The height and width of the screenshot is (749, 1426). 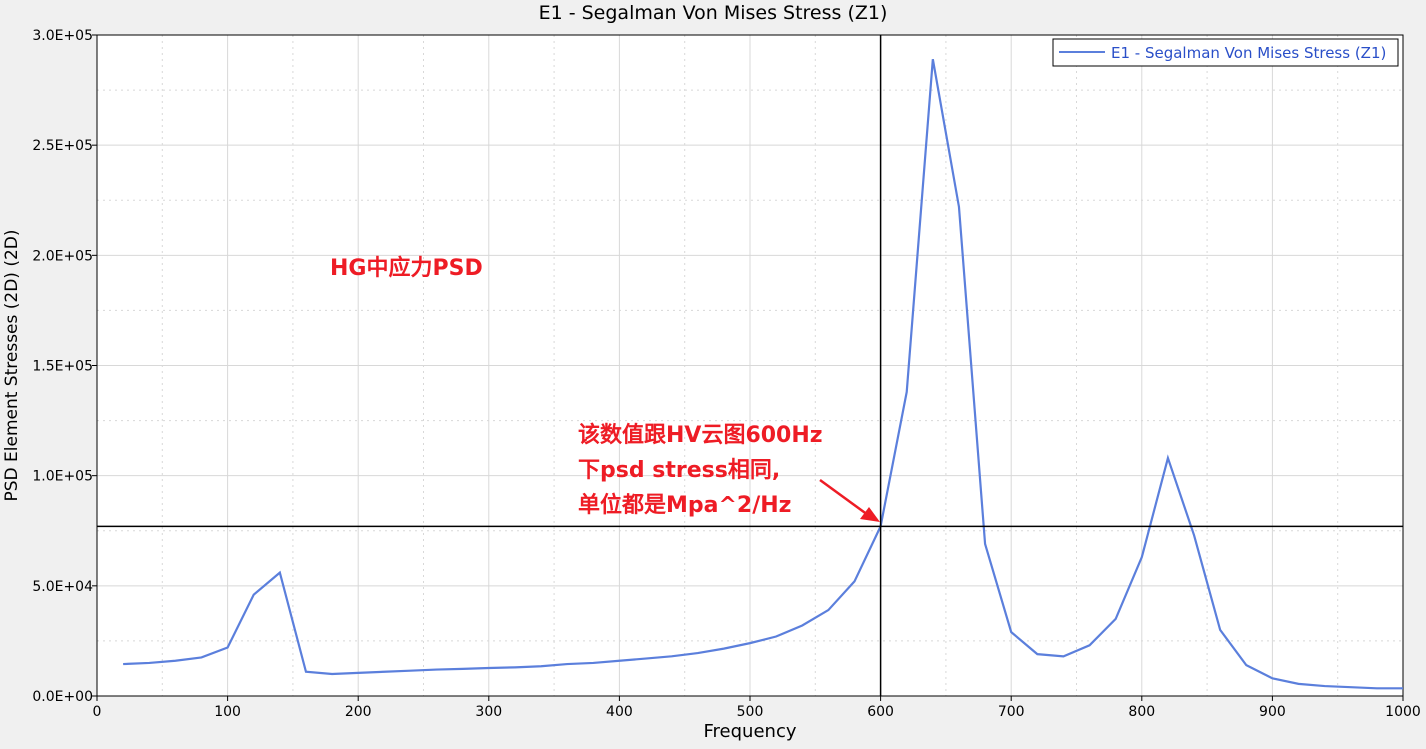 What do you see at coordinates (679, 470) in the screenshot?
I see `annotation-line: 下psd stress相同,` at bounding box center [679, 470].